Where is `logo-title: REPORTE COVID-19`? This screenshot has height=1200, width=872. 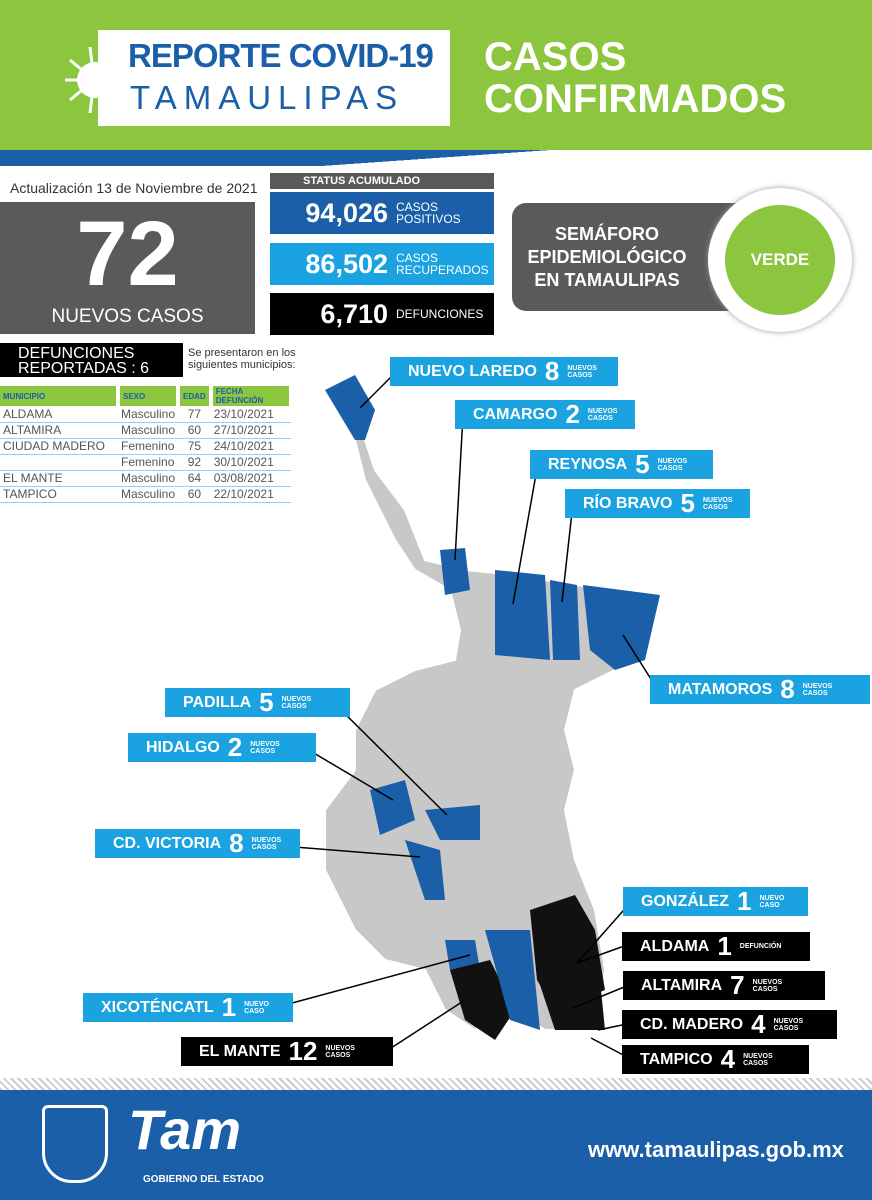
logo-title: REPORTE COVID-19 is located at coordinates (281, 55).